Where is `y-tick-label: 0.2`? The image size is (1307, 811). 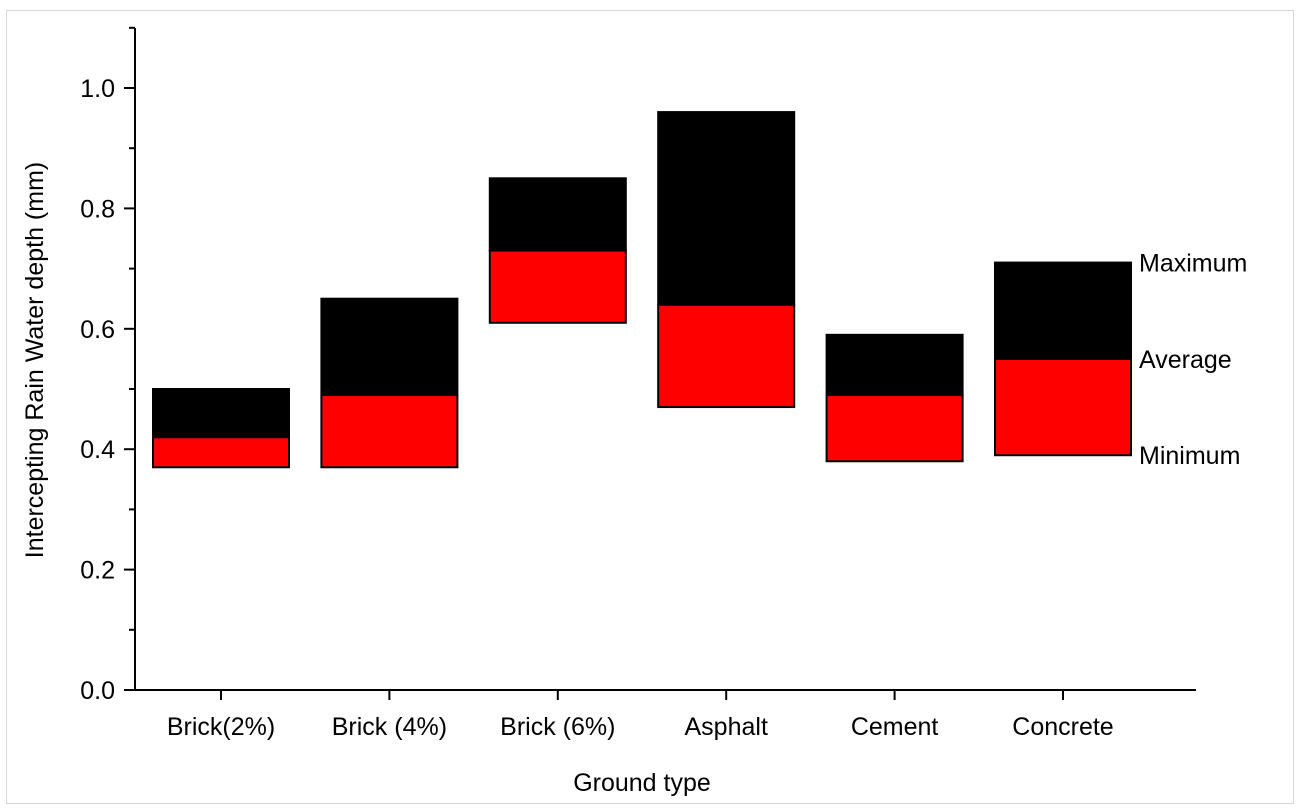
y-tick-label: 0.2 is located at coordinates (97, 571).